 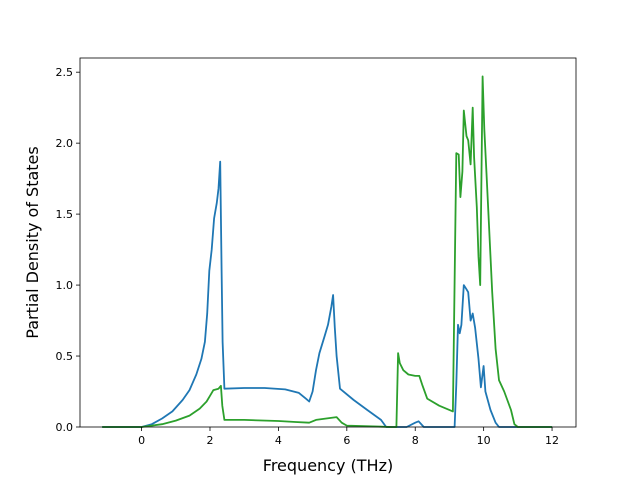 I want to click on y-tick-label: 2.5, so click(x=65, y=72).